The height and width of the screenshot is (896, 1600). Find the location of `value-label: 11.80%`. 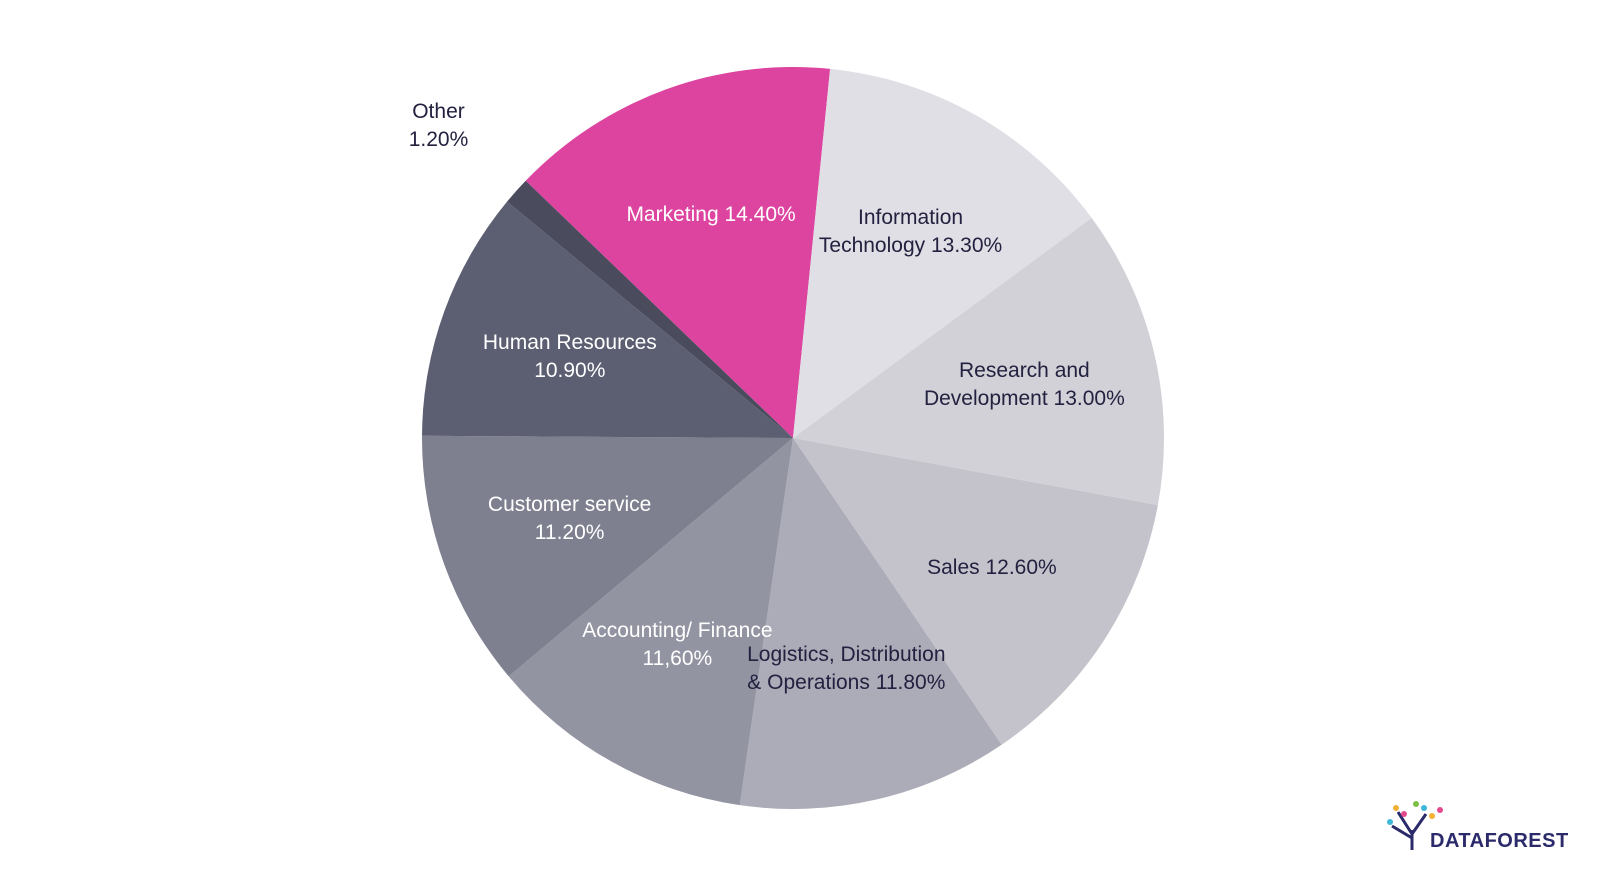

value-label: 11.80% is located at coordinates (910, 683).